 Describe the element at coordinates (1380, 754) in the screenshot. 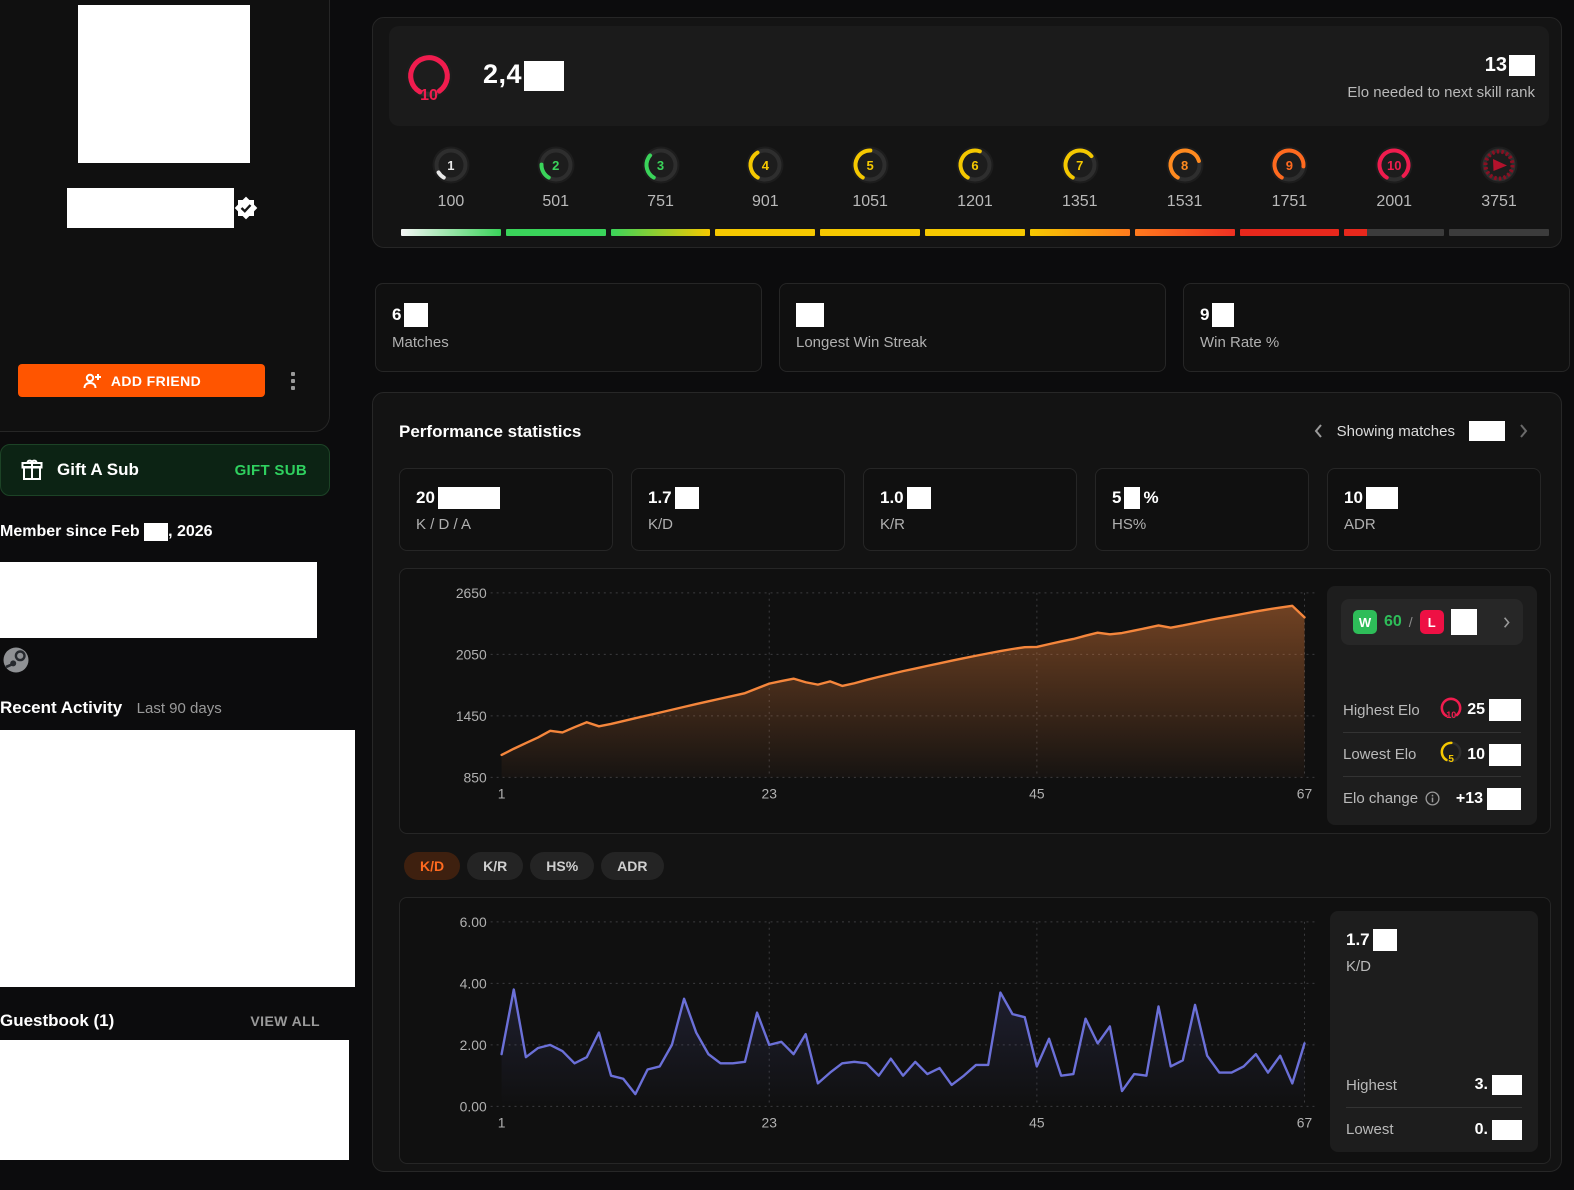

I see `lowest-elo-label: Lowest Elo` at that location.